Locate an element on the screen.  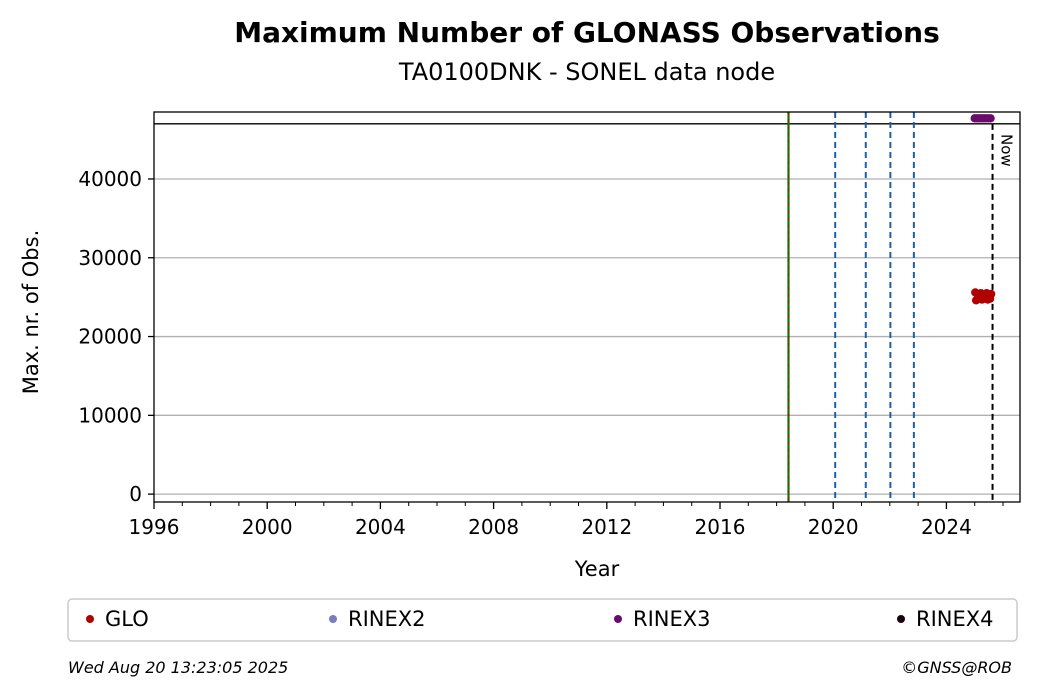
x-tick-label: 2012 is located at coordinates (606, 527).